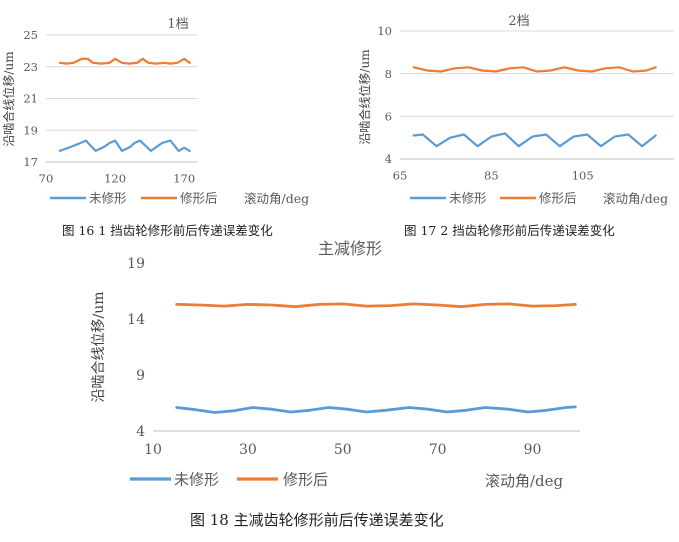  I want to click on legend-label-c2: 修形后, so click(558, 198).